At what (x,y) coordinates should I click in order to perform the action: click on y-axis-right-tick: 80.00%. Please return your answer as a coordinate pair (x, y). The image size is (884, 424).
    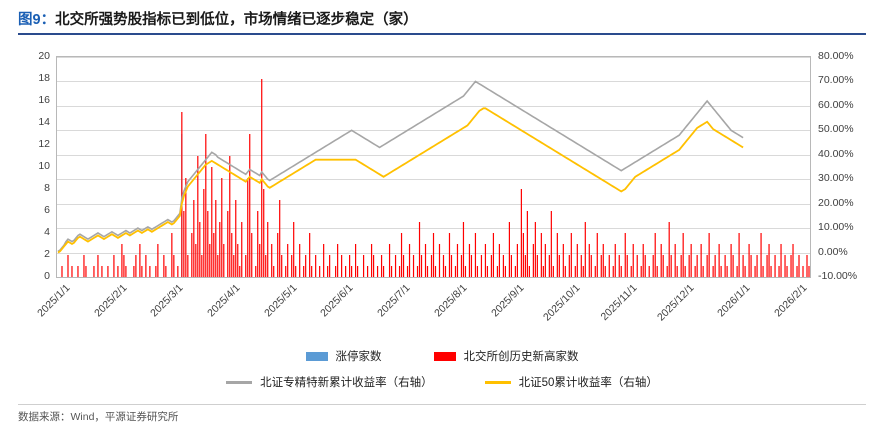
    Looking at the image, I should click on (836, 56).